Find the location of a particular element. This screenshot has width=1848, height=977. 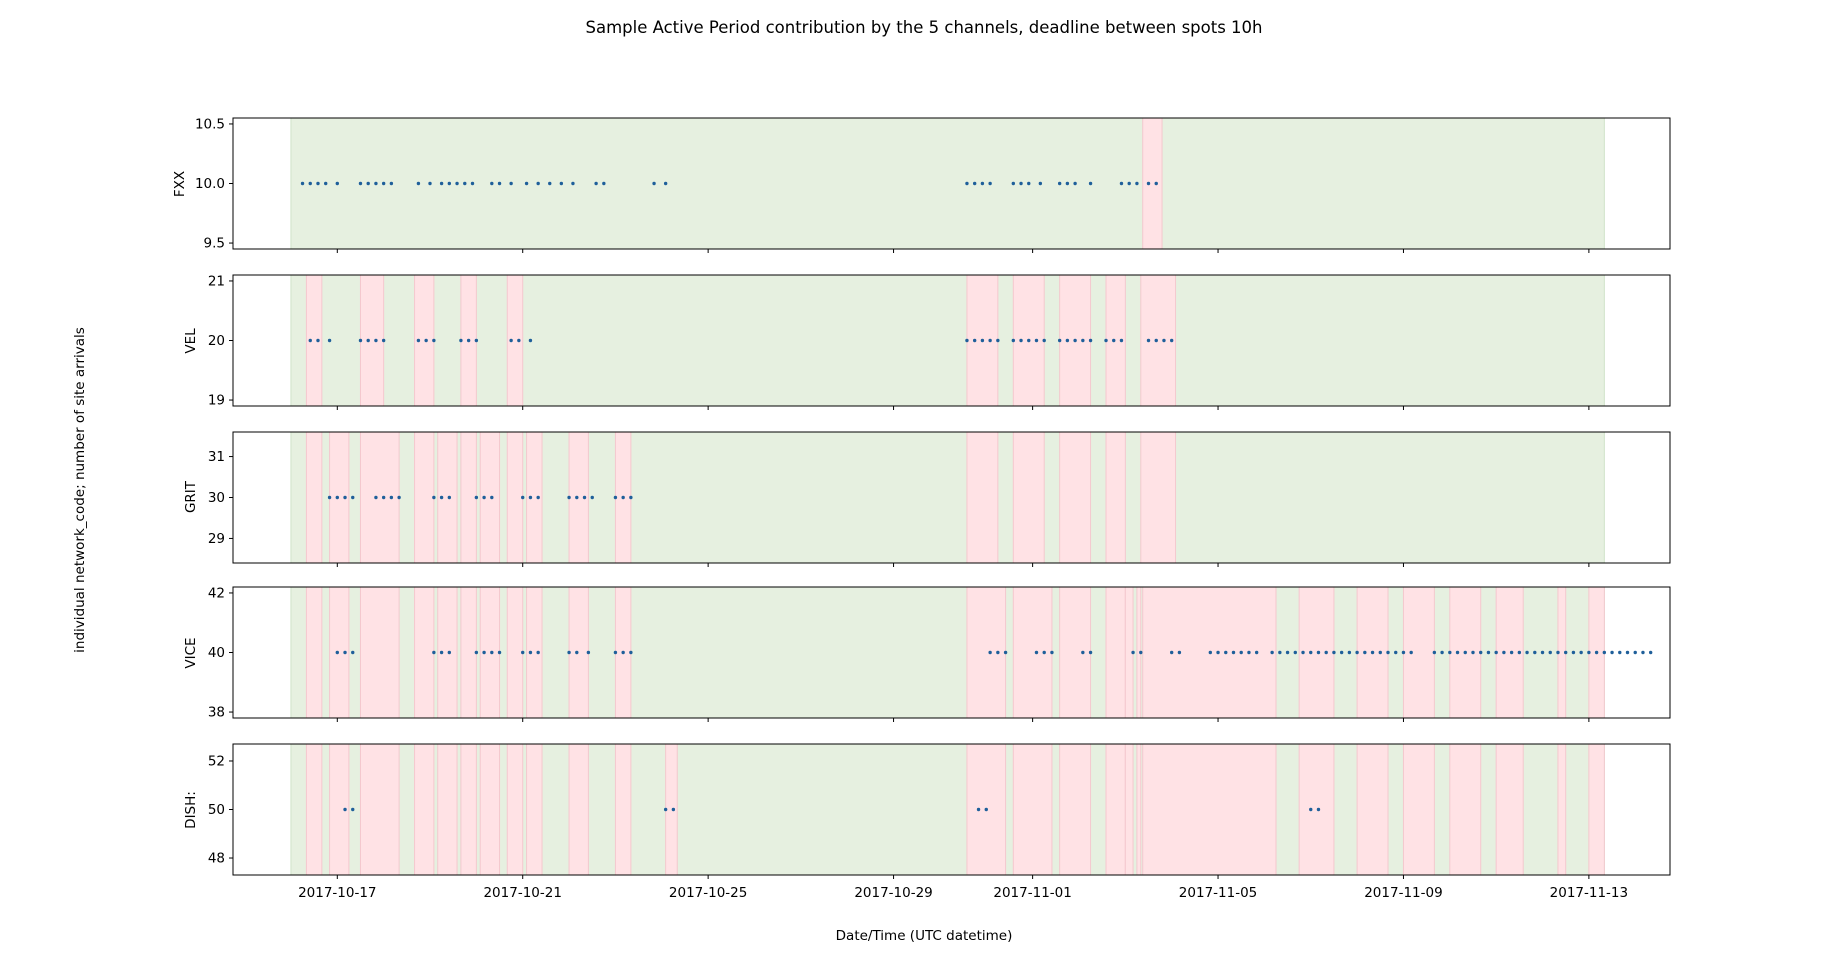

y-tick-label-dish-0: 48 is located at coordinates (216, 859).